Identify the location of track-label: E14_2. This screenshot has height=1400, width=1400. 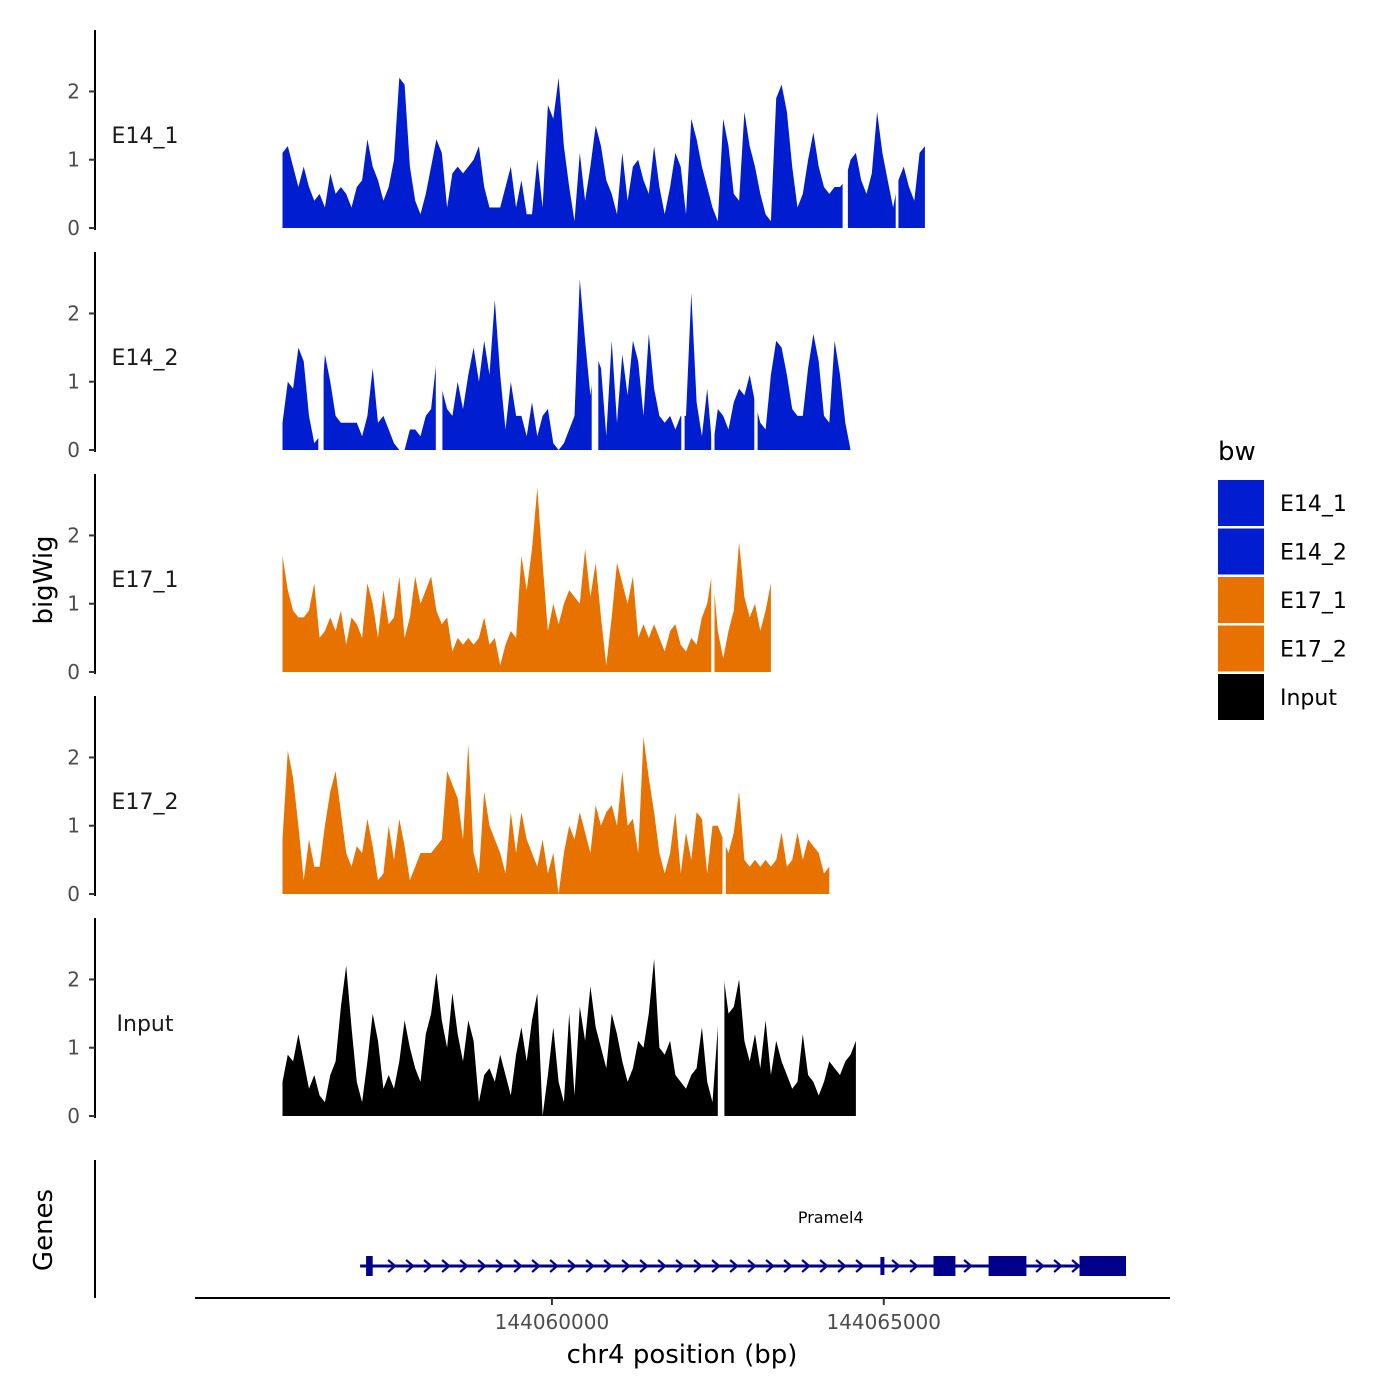
(145, 358).